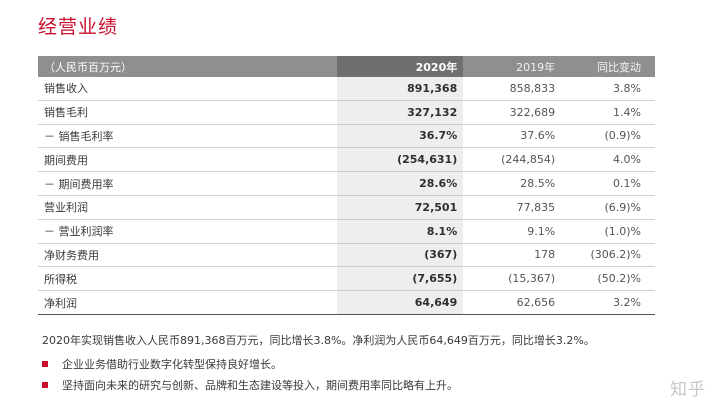  I want to click on row-label: 所得税, so click(188, 279).